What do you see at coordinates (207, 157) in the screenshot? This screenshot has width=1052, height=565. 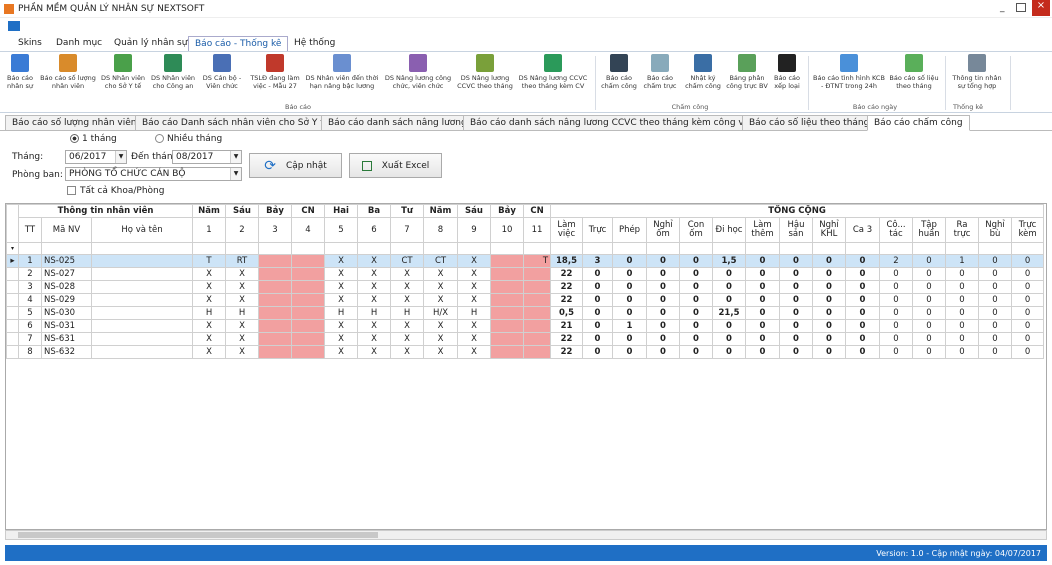 I see `to-month-input: 08/2017 ▼` at bounding box center [207, 157].